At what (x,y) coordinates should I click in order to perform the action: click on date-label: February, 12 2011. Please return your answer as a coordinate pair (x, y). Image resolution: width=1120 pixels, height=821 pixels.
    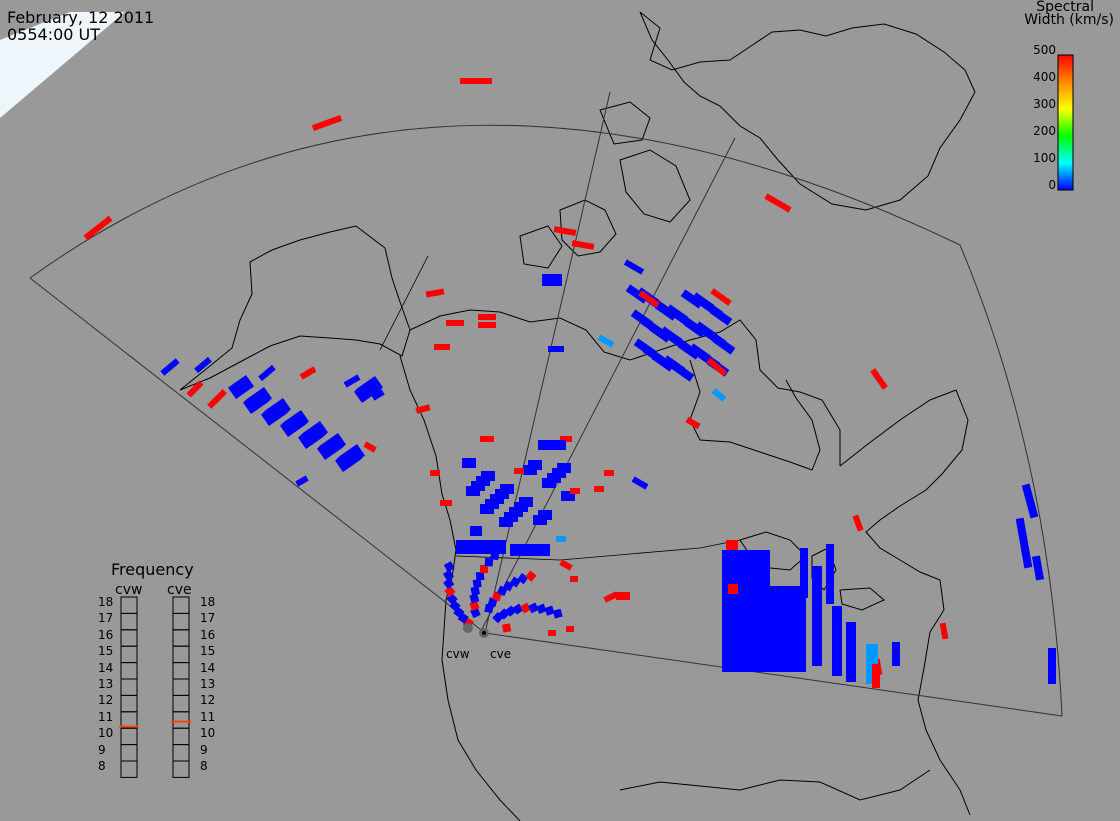
    Looking at the image, I should click on (81, 17).